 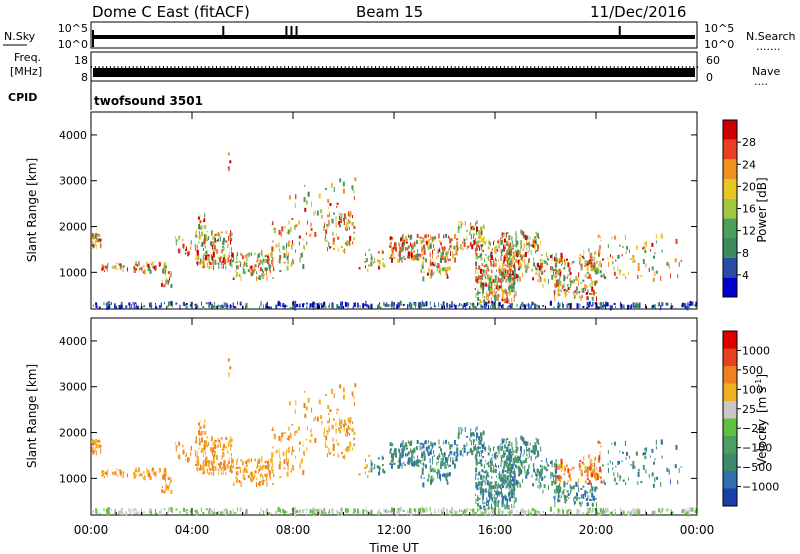 I want to click on velocity-colorbar-label-units: [m s, so click(x=762, y=400).